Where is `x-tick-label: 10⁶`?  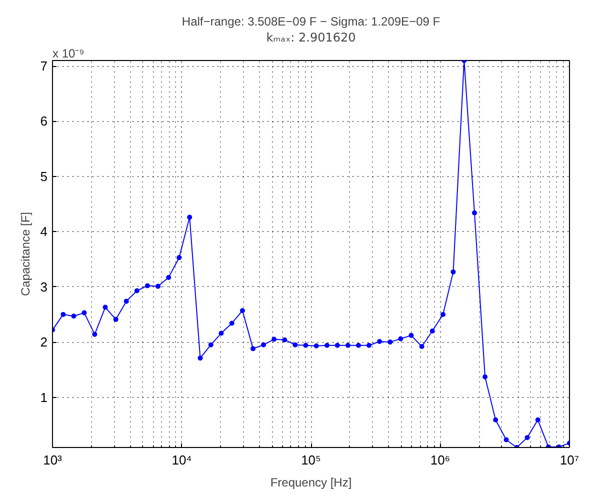
x-tick-label: 10⁶ is located at coordinates (440, 460).